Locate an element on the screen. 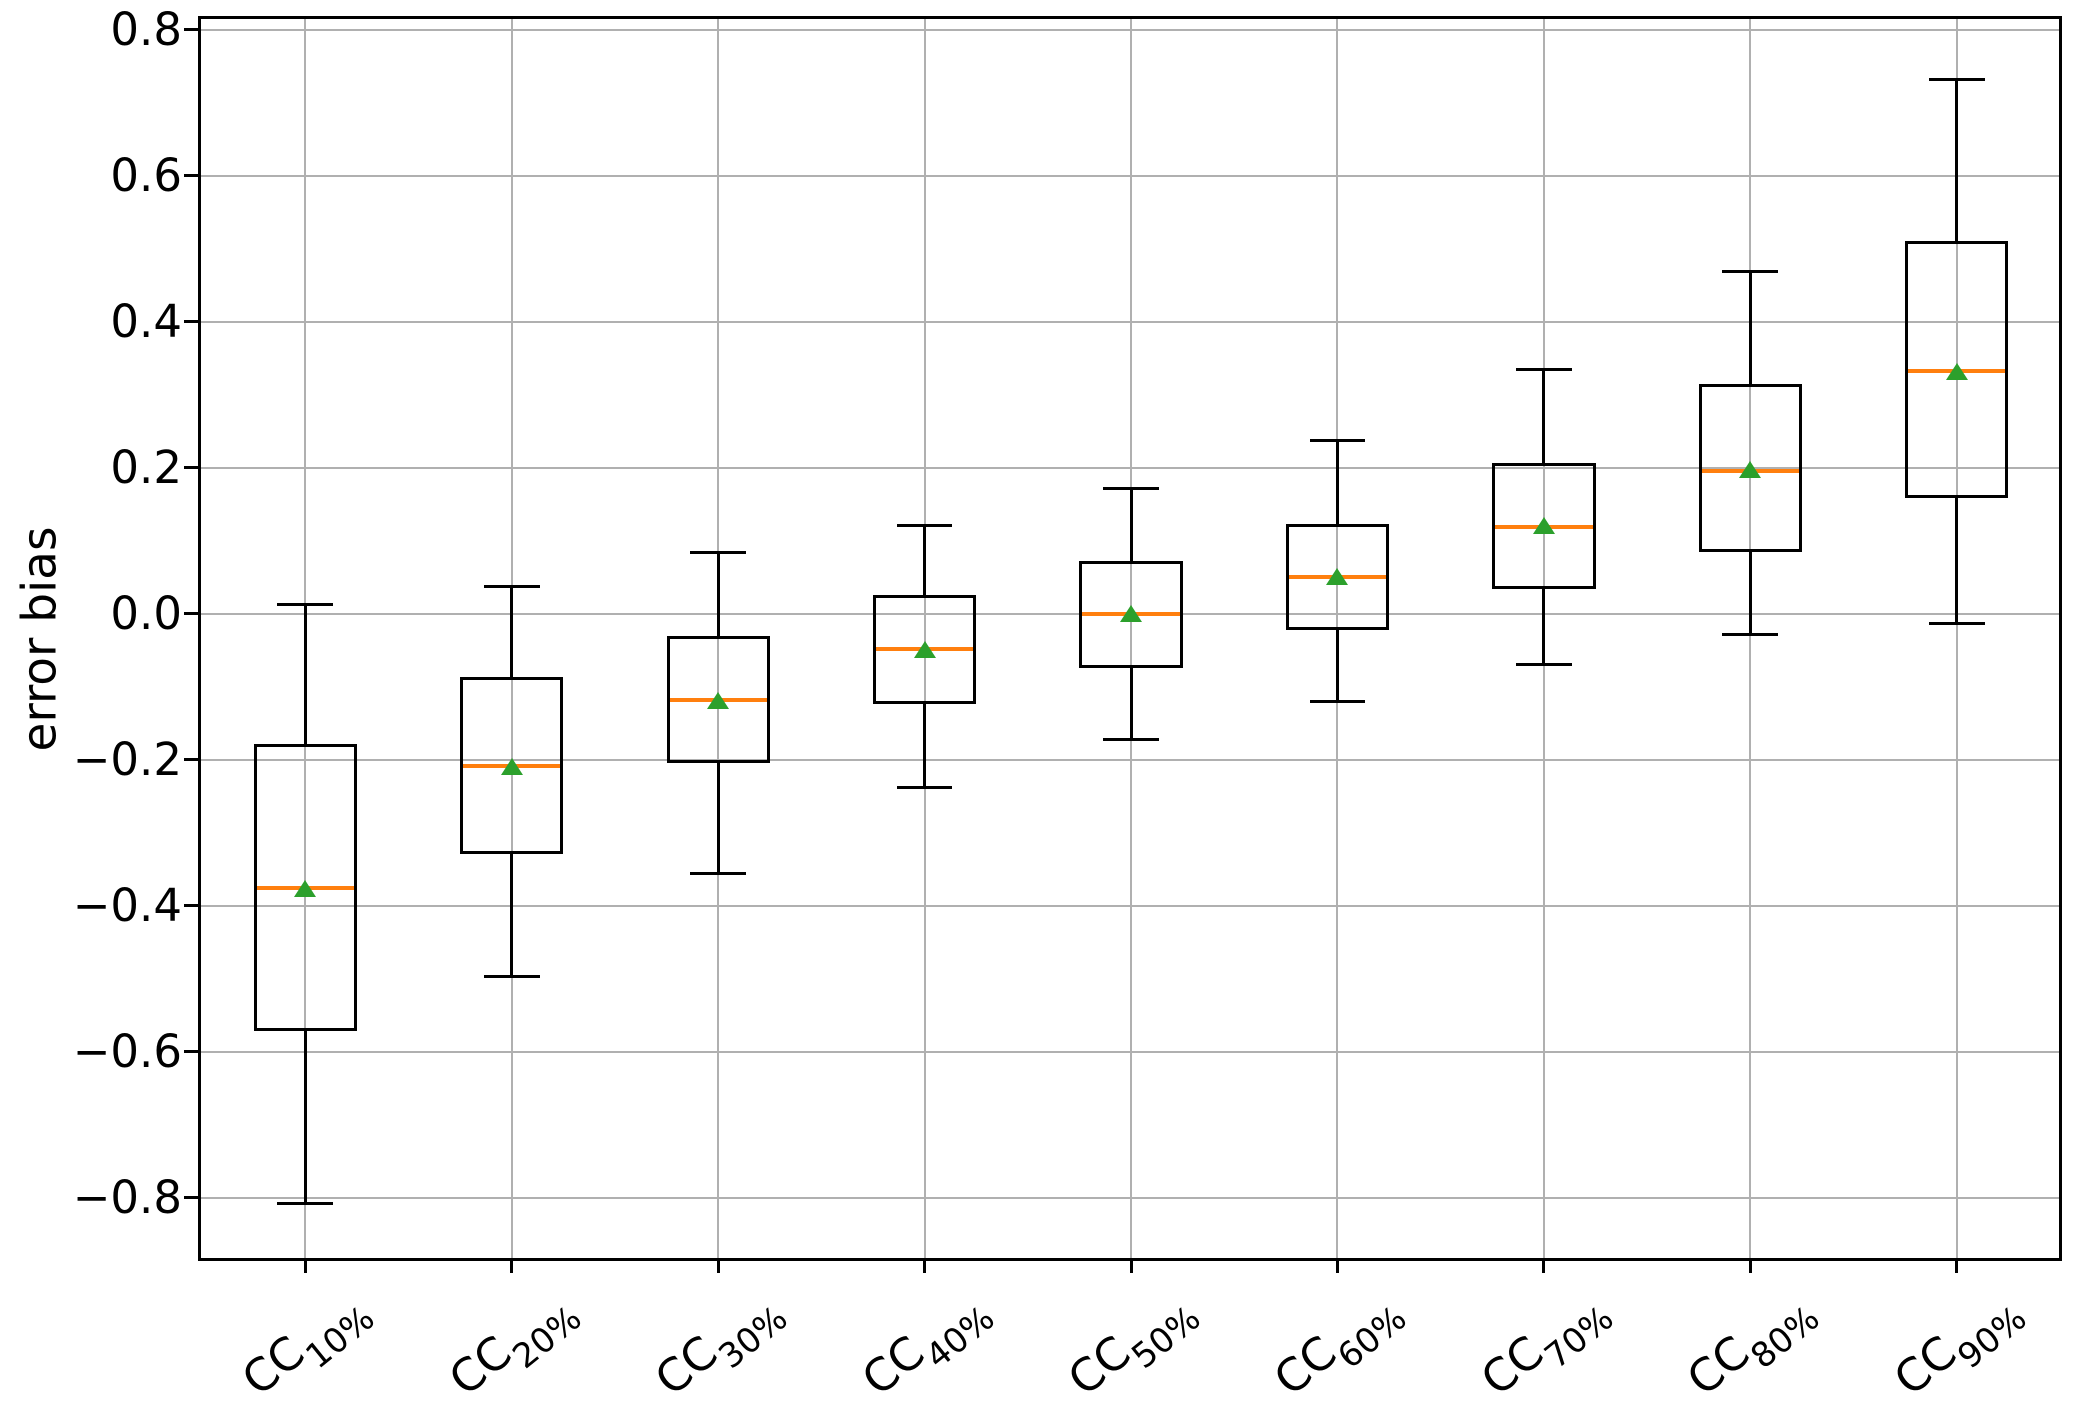  x-tick-label: CC60% is located at coordinates (1339, 1345).